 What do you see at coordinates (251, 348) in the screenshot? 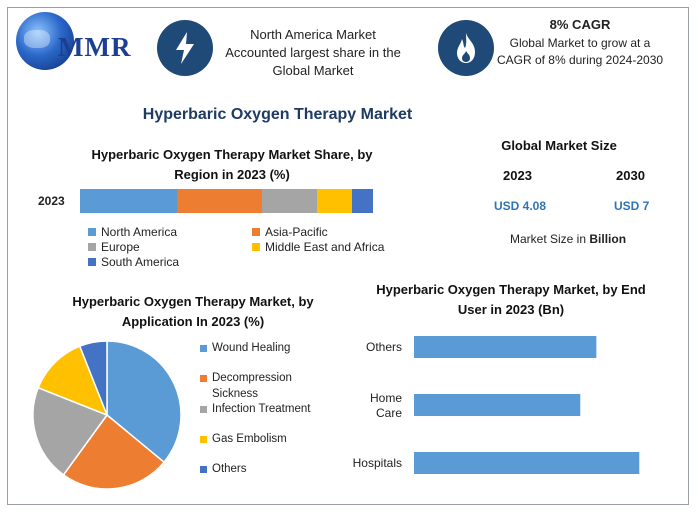
I see `legend-label: Wound Healing` at bounding box center [251, 348].